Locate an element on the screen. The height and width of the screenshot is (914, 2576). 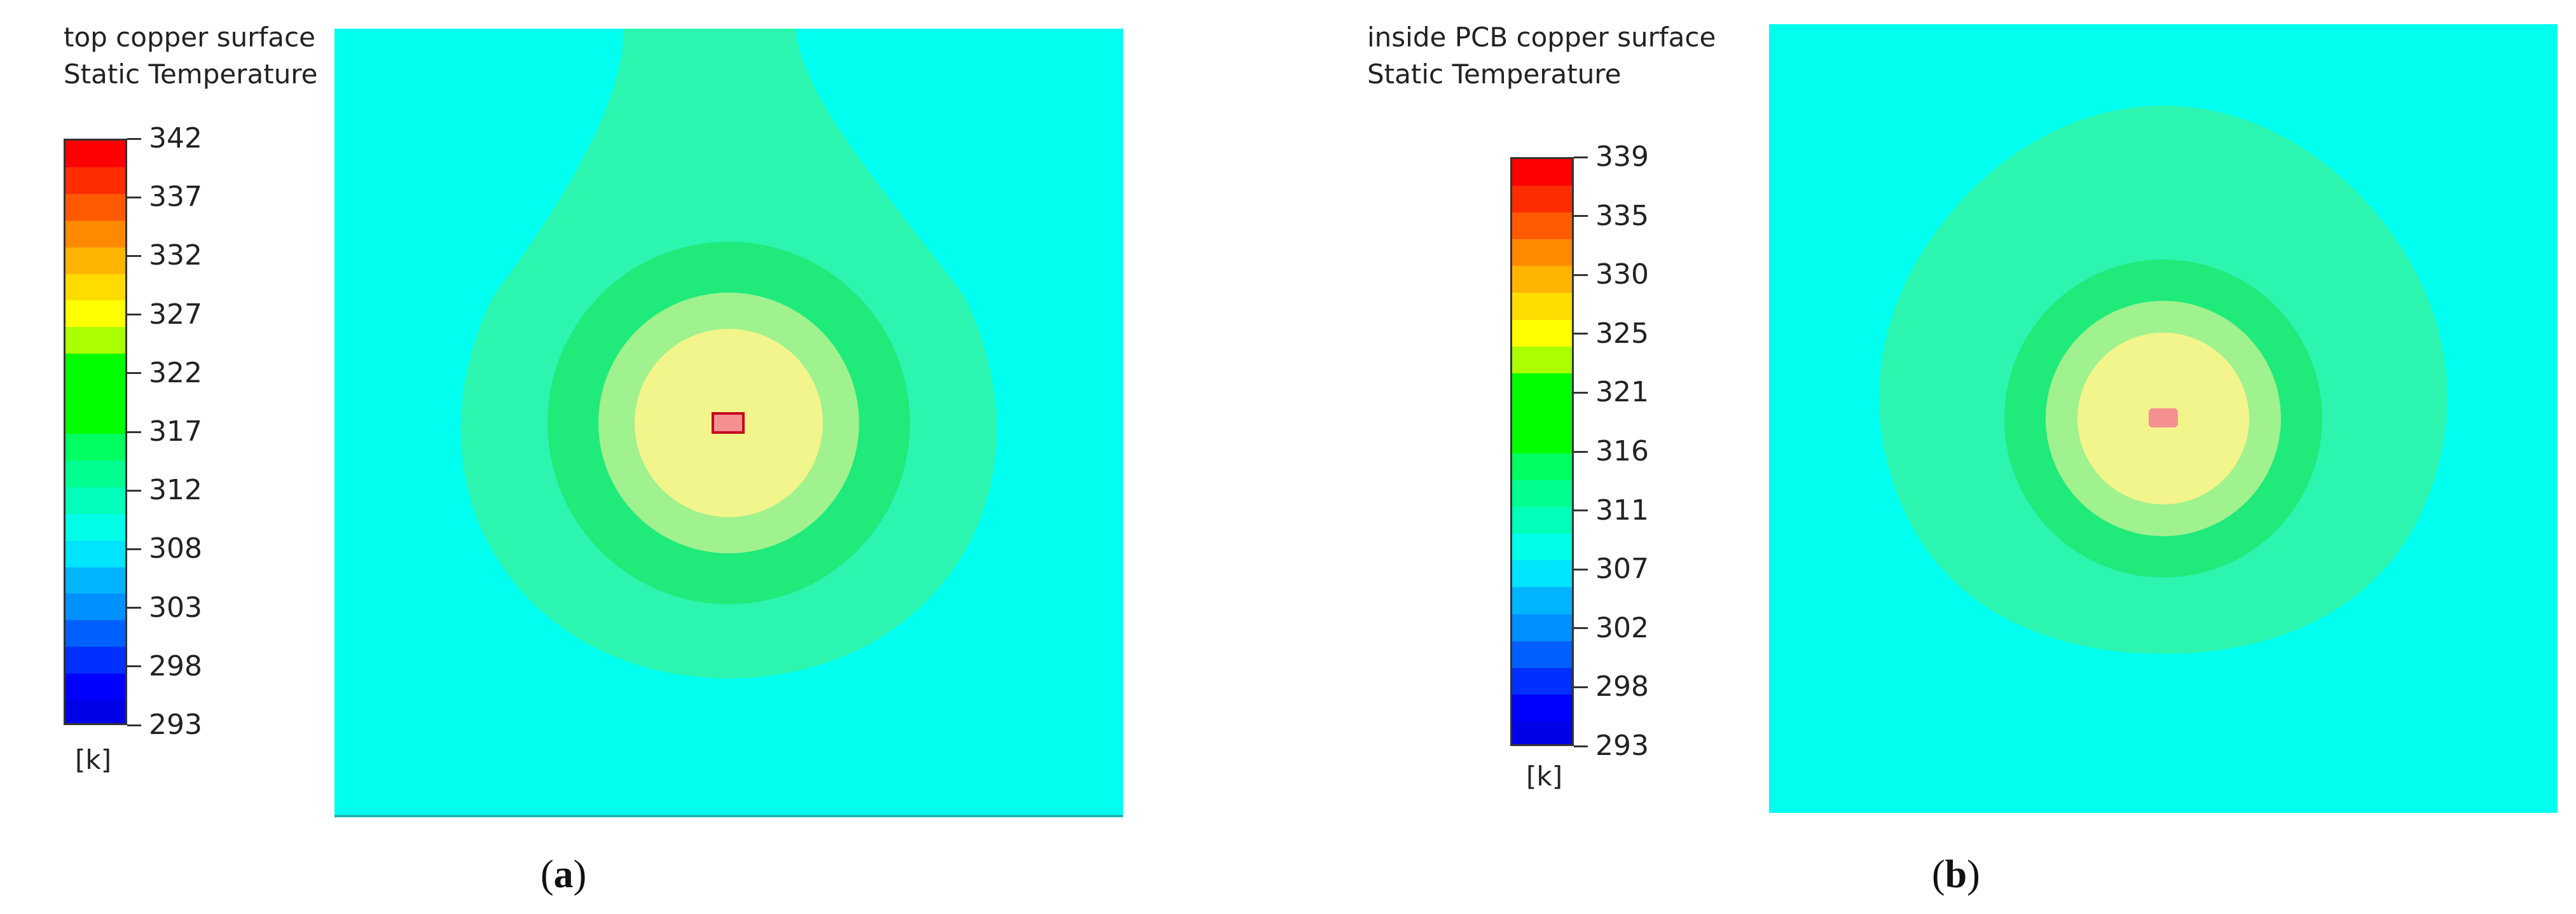
panel-b-colorbar-tick-label: 339 is located at coordinates (1622, 157).